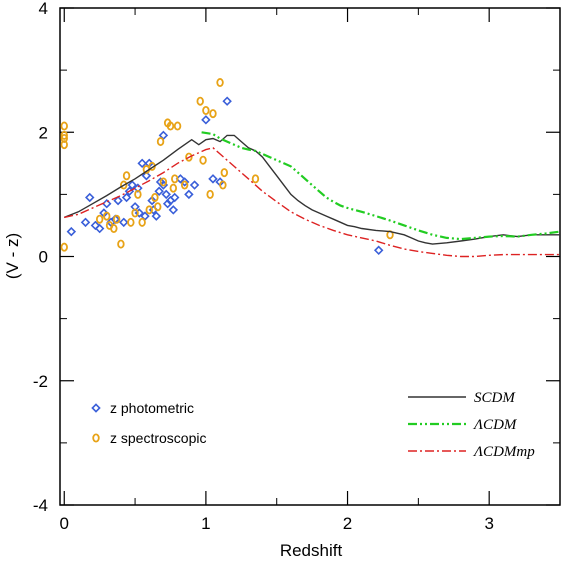  I want to click on x-tick-label: 0, so click(64, 523).